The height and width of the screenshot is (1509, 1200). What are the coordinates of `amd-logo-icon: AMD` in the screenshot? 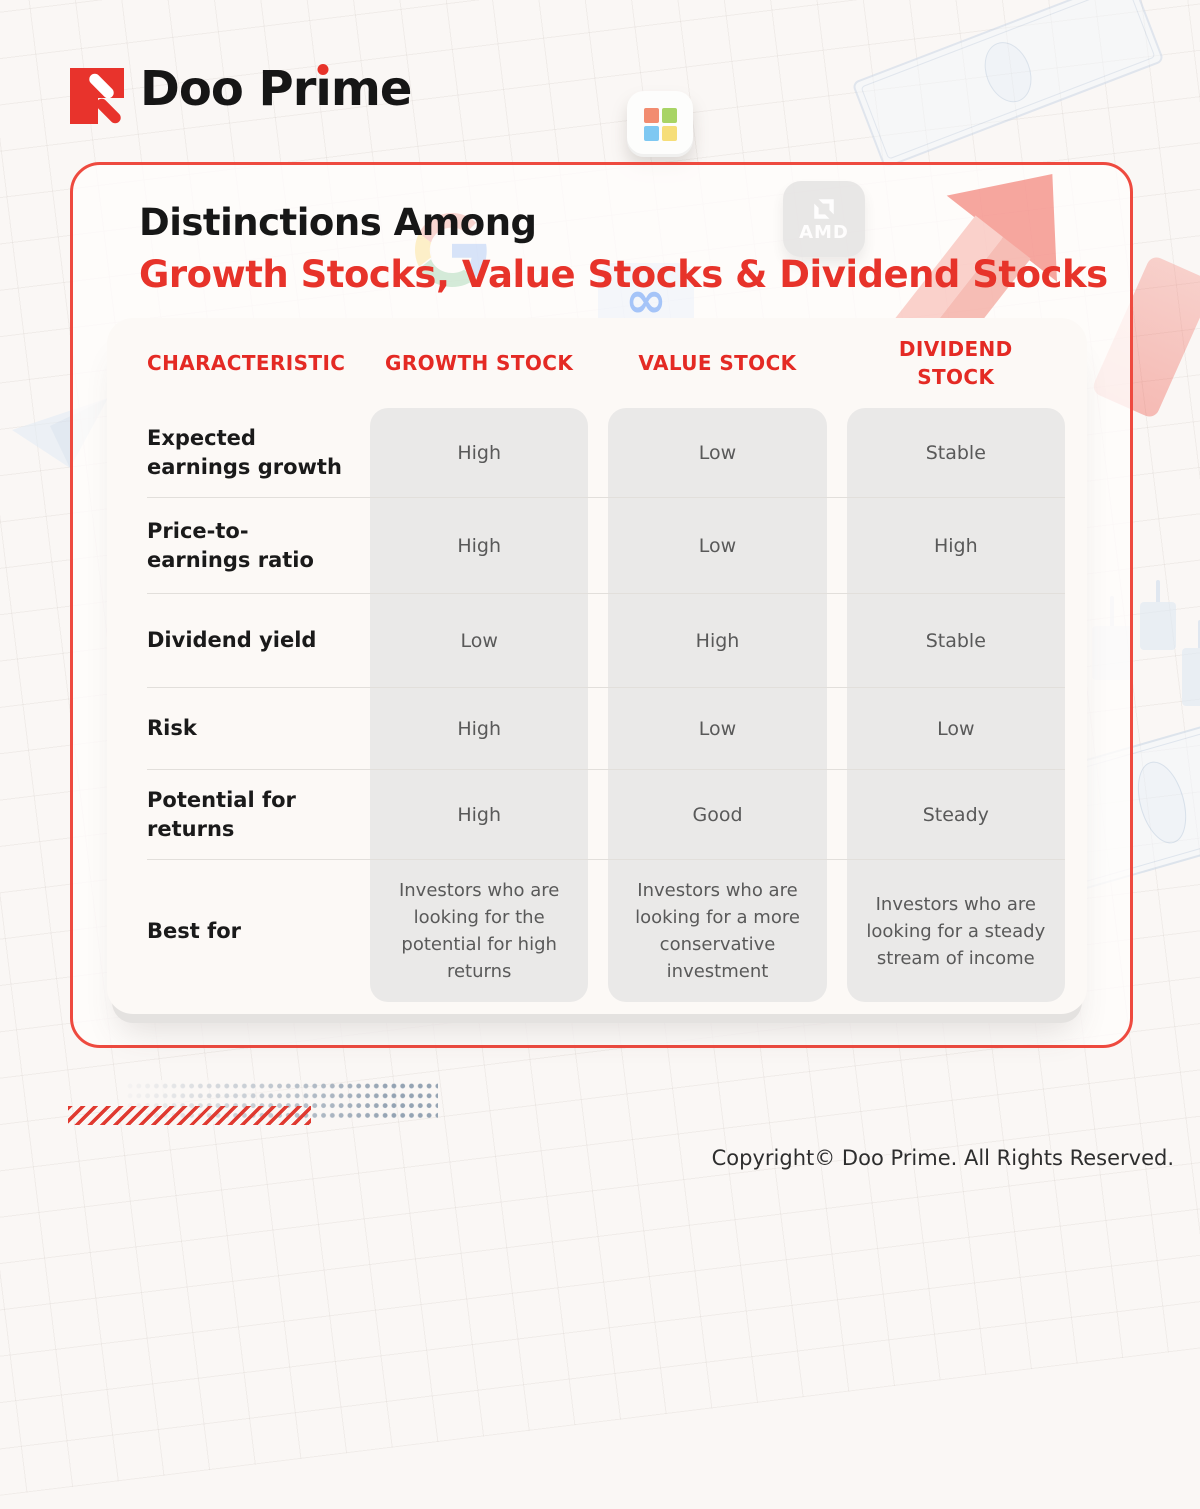 It's located at (824, 219).